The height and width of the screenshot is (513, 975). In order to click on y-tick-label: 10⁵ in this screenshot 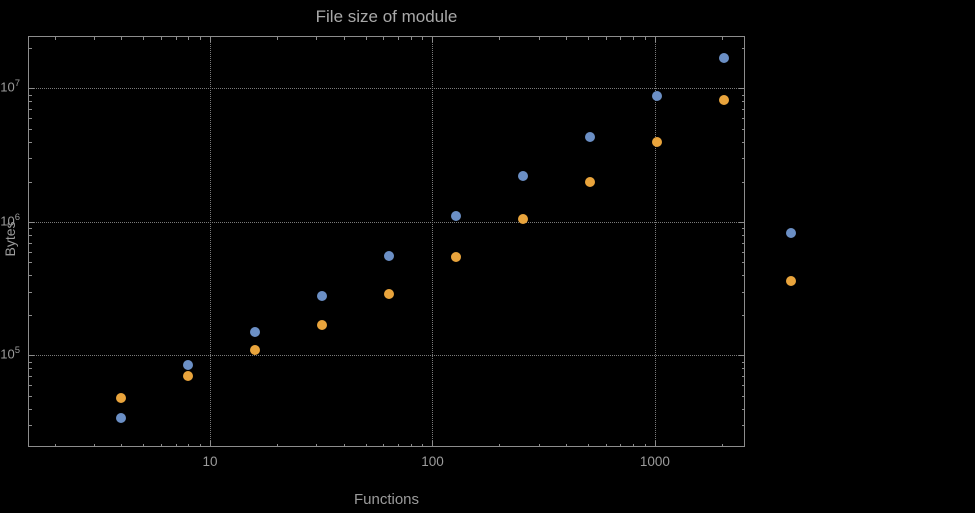, I will do `click(10, 353)`.